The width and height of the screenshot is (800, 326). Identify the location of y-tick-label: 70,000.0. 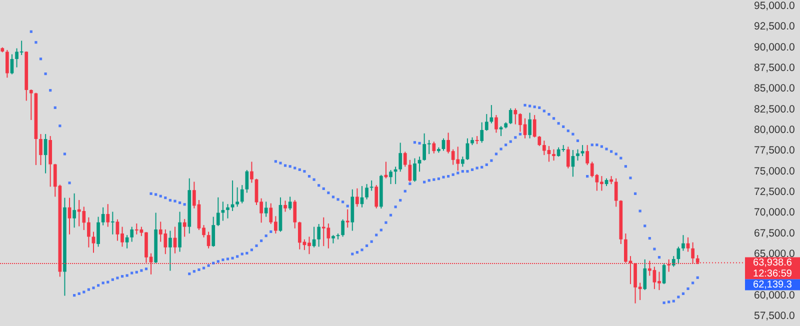
(775, 212).